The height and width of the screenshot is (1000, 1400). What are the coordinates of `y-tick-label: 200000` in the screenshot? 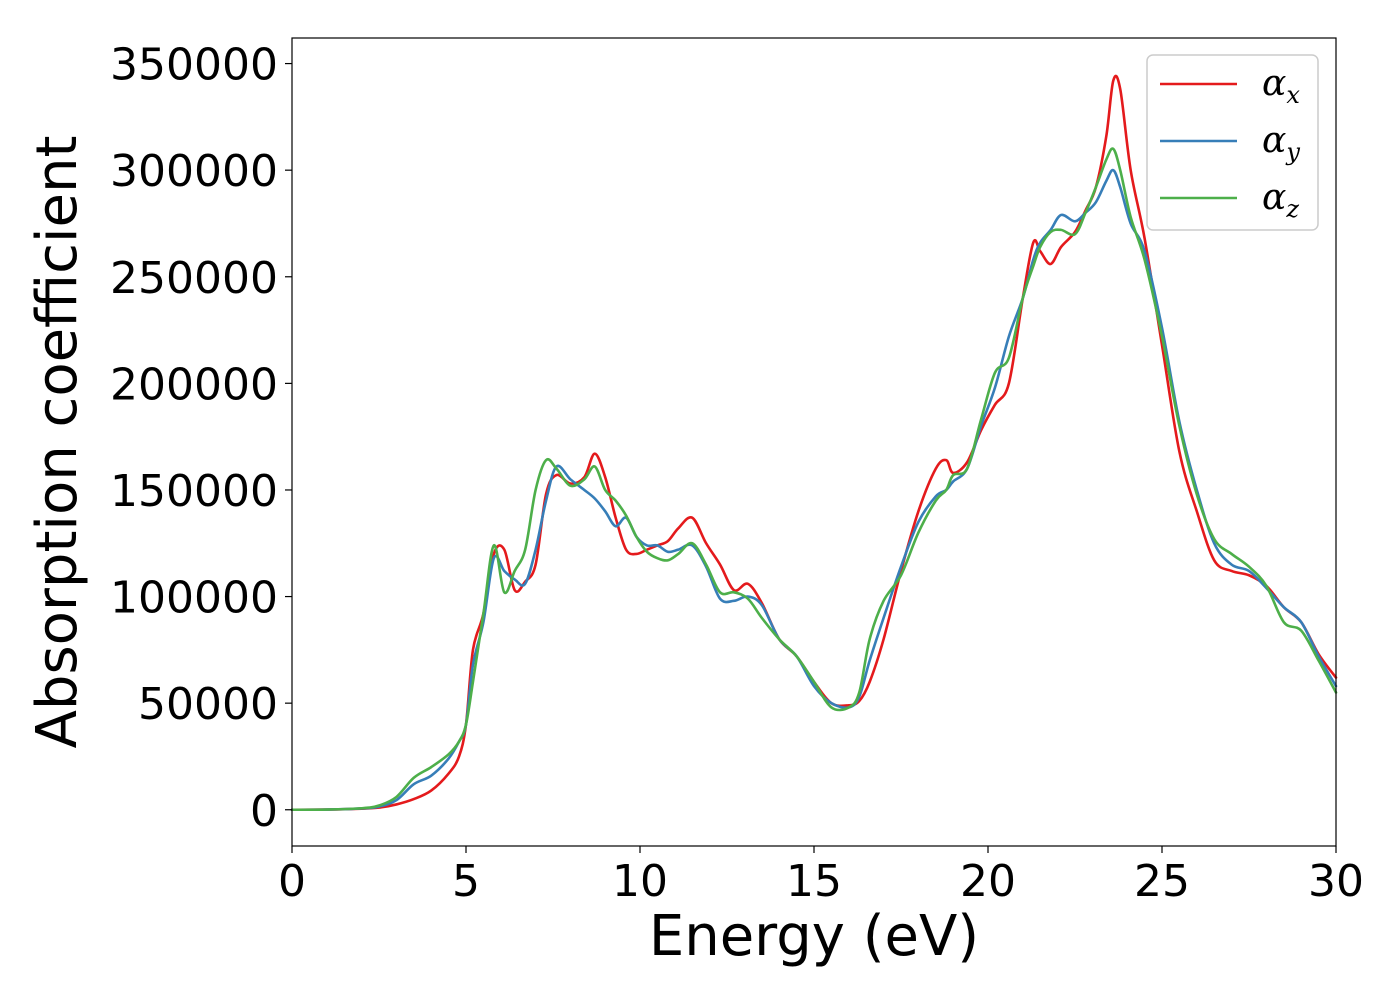 It's located at (194, 384).